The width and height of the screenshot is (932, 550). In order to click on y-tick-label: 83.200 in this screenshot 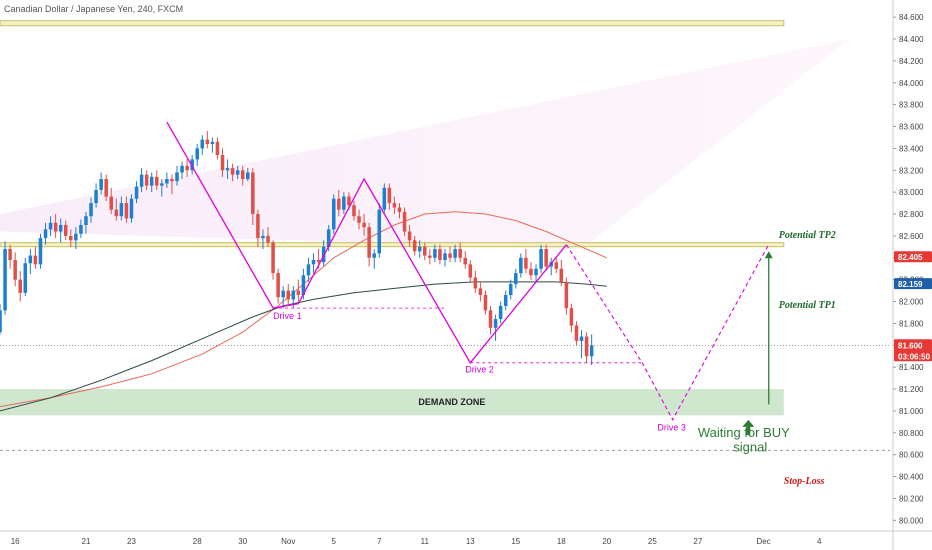, I will do `click(911, 170)`.